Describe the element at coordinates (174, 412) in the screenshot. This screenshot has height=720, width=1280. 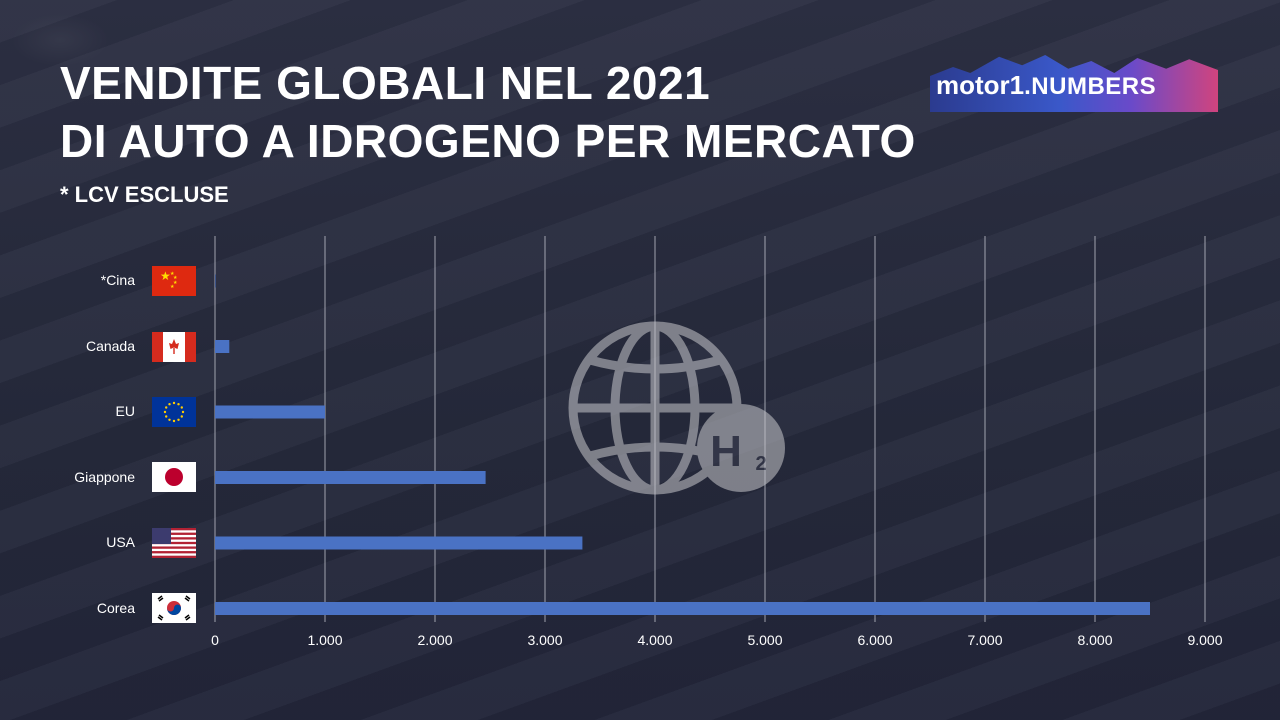
I see `eu-flag-icon` at that location.